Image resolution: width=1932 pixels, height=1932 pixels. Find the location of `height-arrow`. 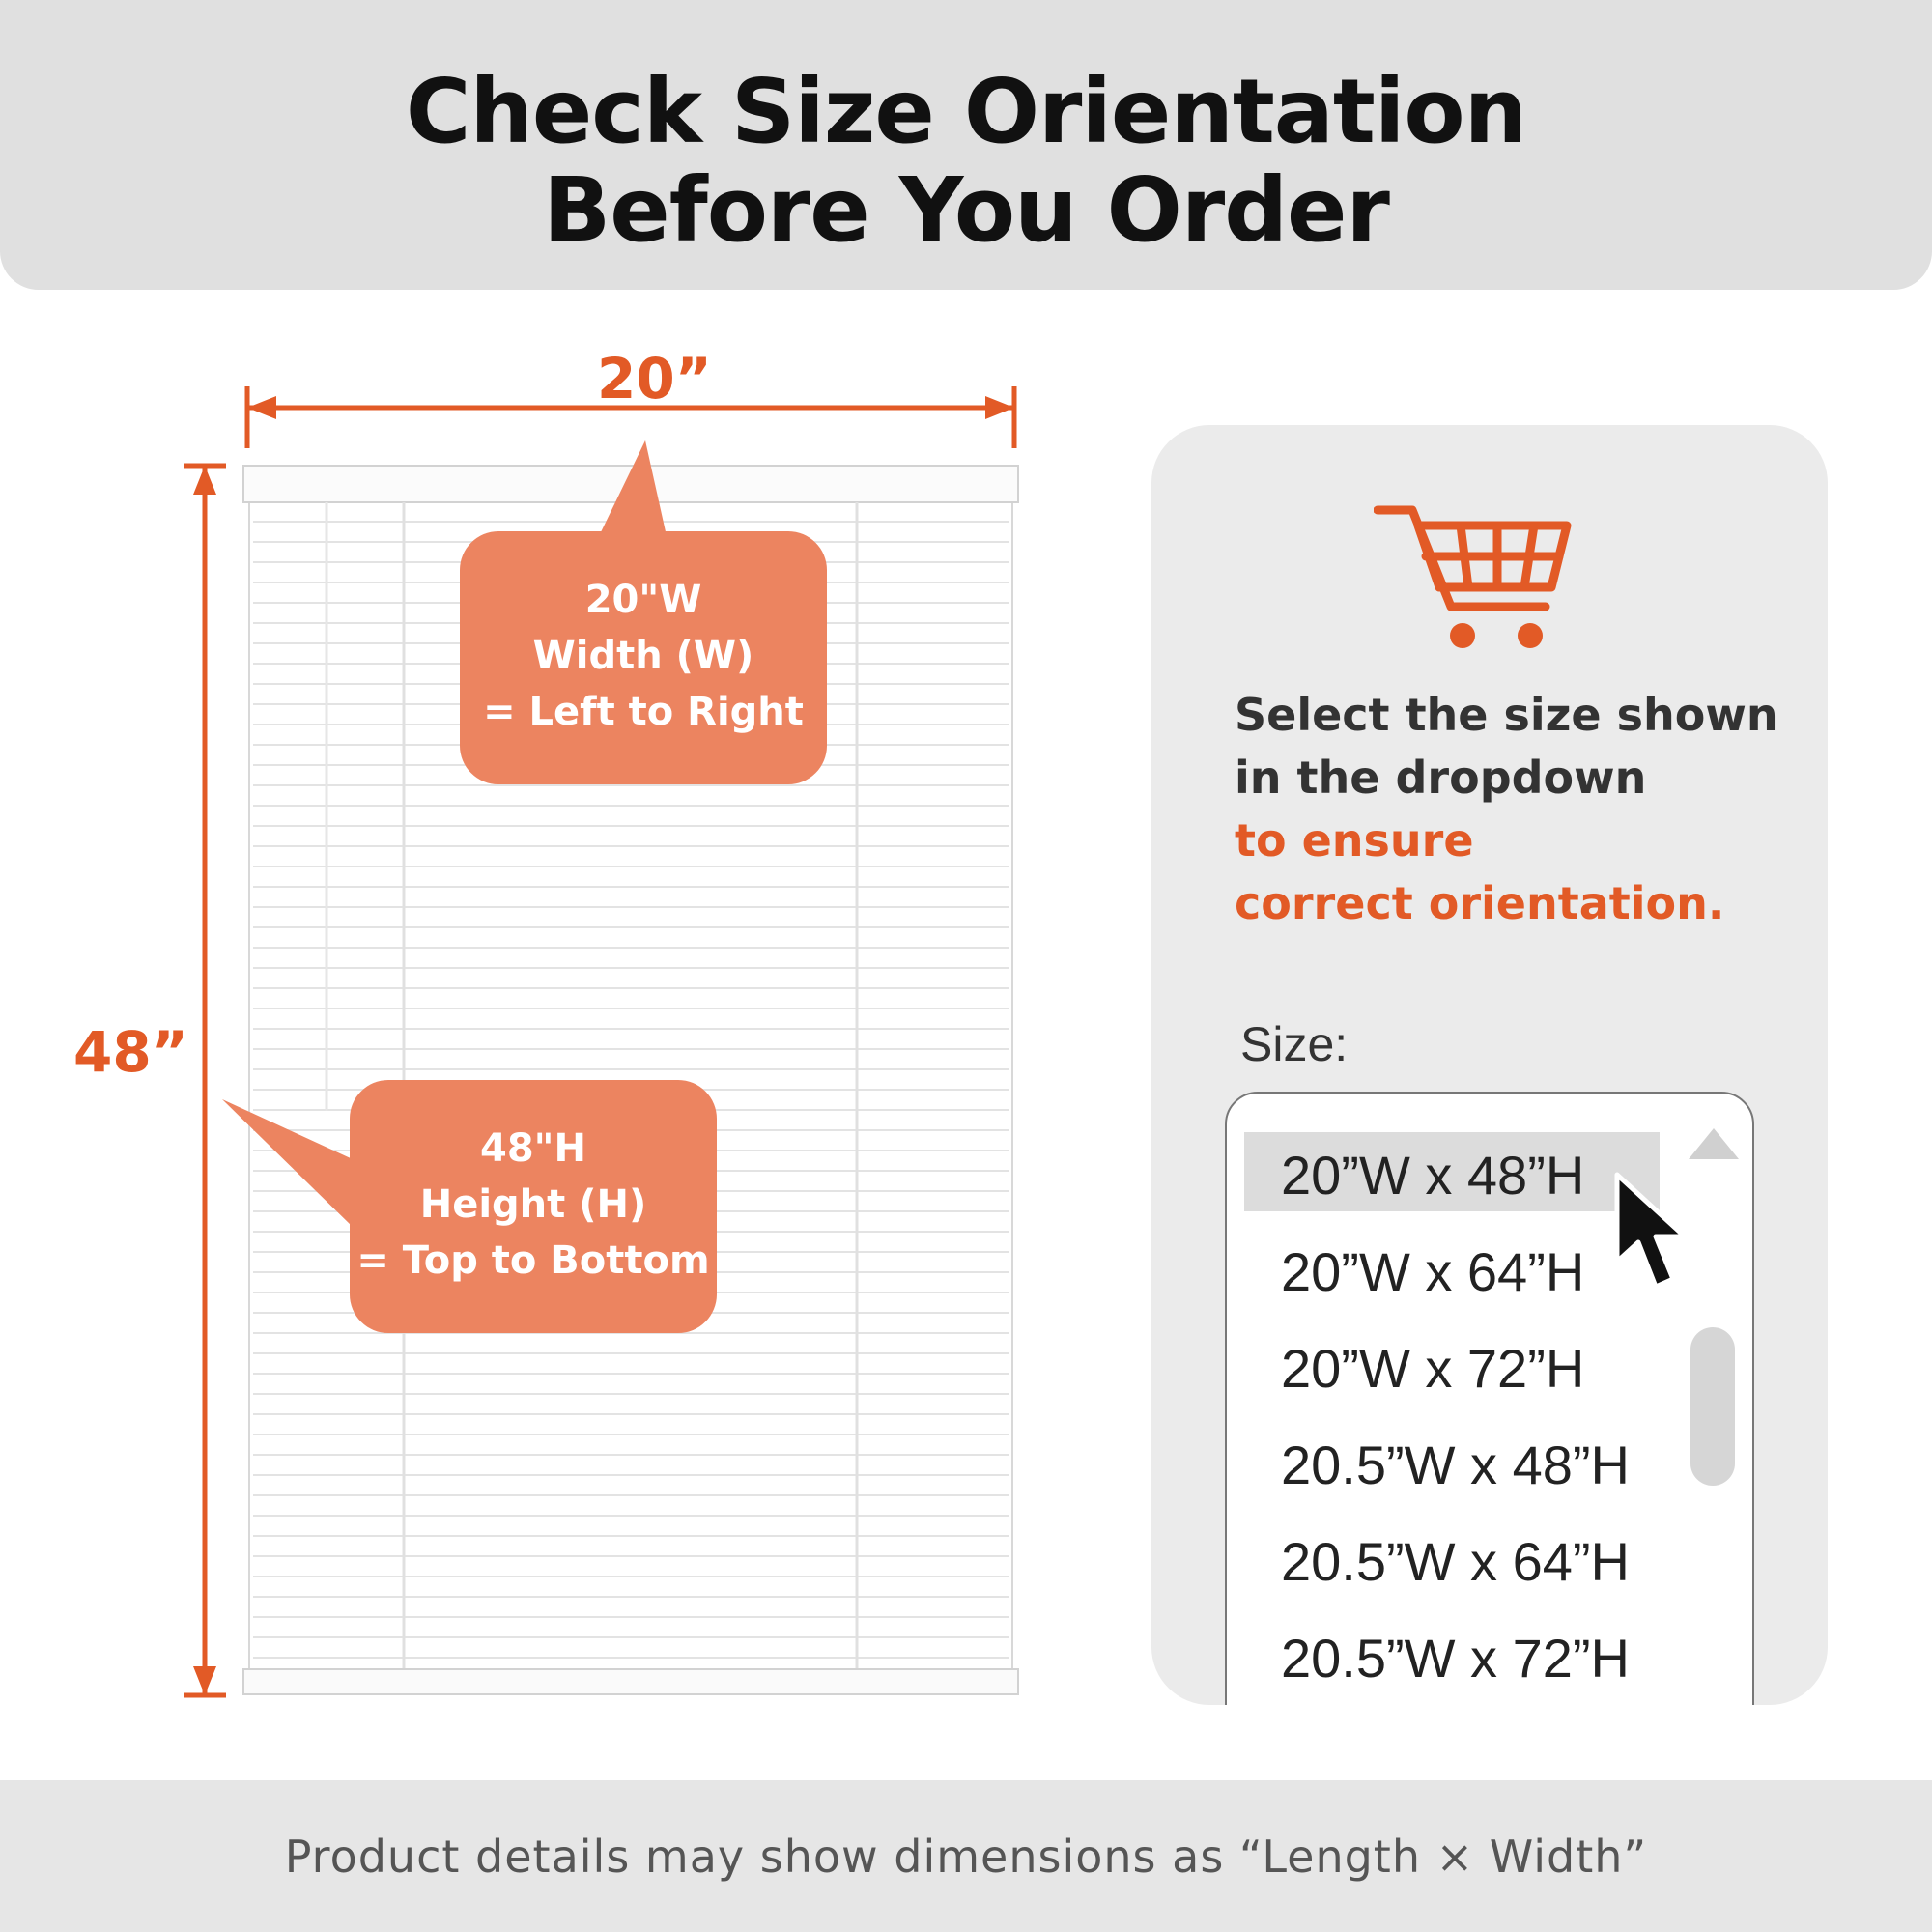

height-arrow is located at coordinates (205, 1080).